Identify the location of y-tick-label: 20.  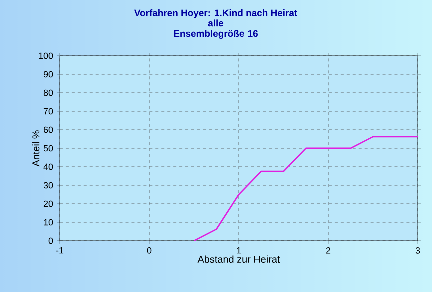
(49, 204).